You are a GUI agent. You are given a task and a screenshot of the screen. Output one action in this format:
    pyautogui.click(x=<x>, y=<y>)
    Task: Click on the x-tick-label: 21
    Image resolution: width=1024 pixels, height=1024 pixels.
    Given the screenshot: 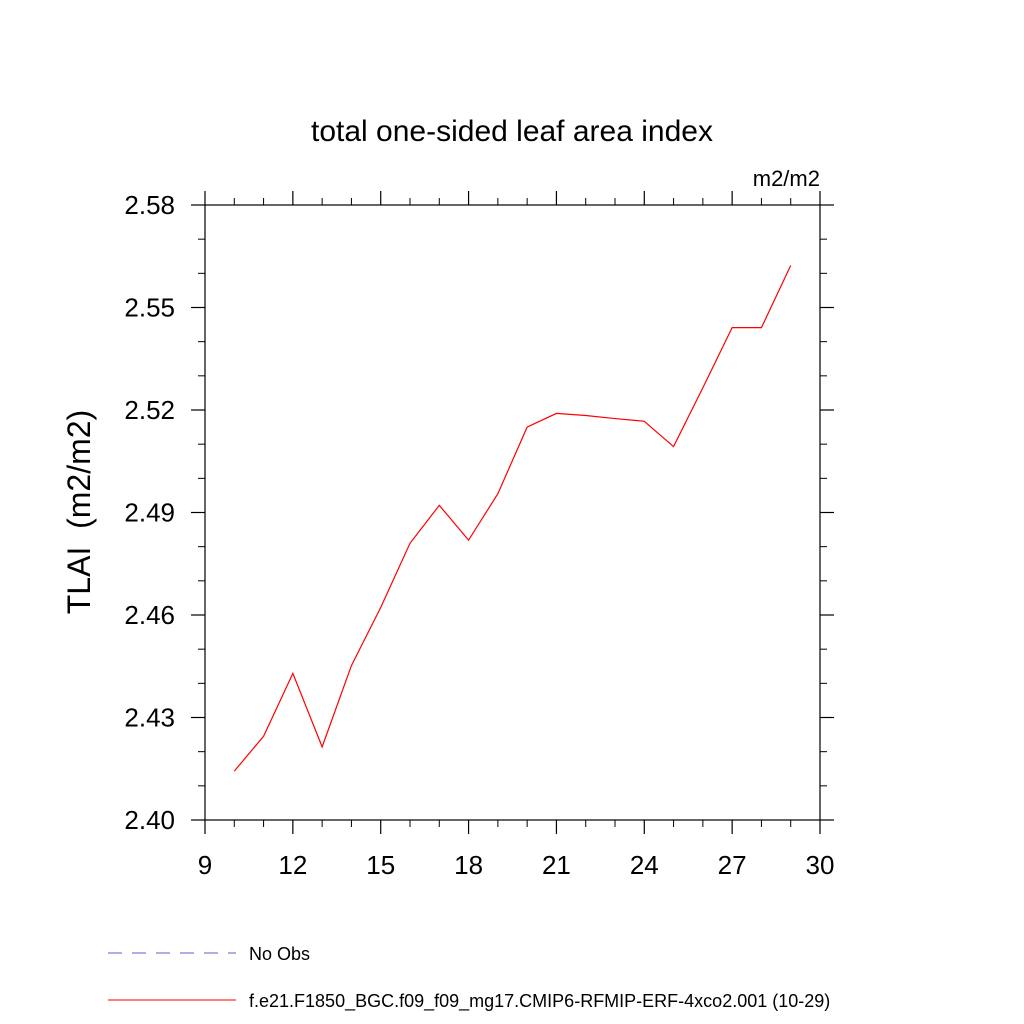 What is the action you would take?
    pyautogui.click(x=556, y=865)
    